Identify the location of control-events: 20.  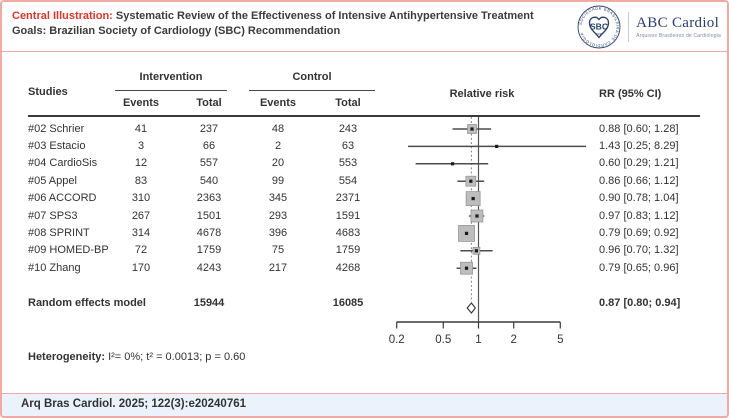
(278, 163).